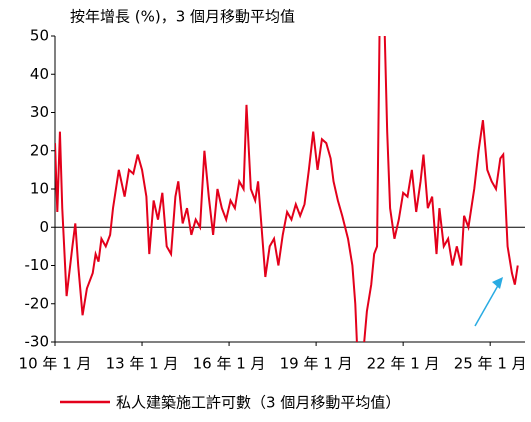 The image size is (531, 422). Describe the element at coordinates (39, 189) in the screenshot. I see `y-tick-label: 10` at that location.